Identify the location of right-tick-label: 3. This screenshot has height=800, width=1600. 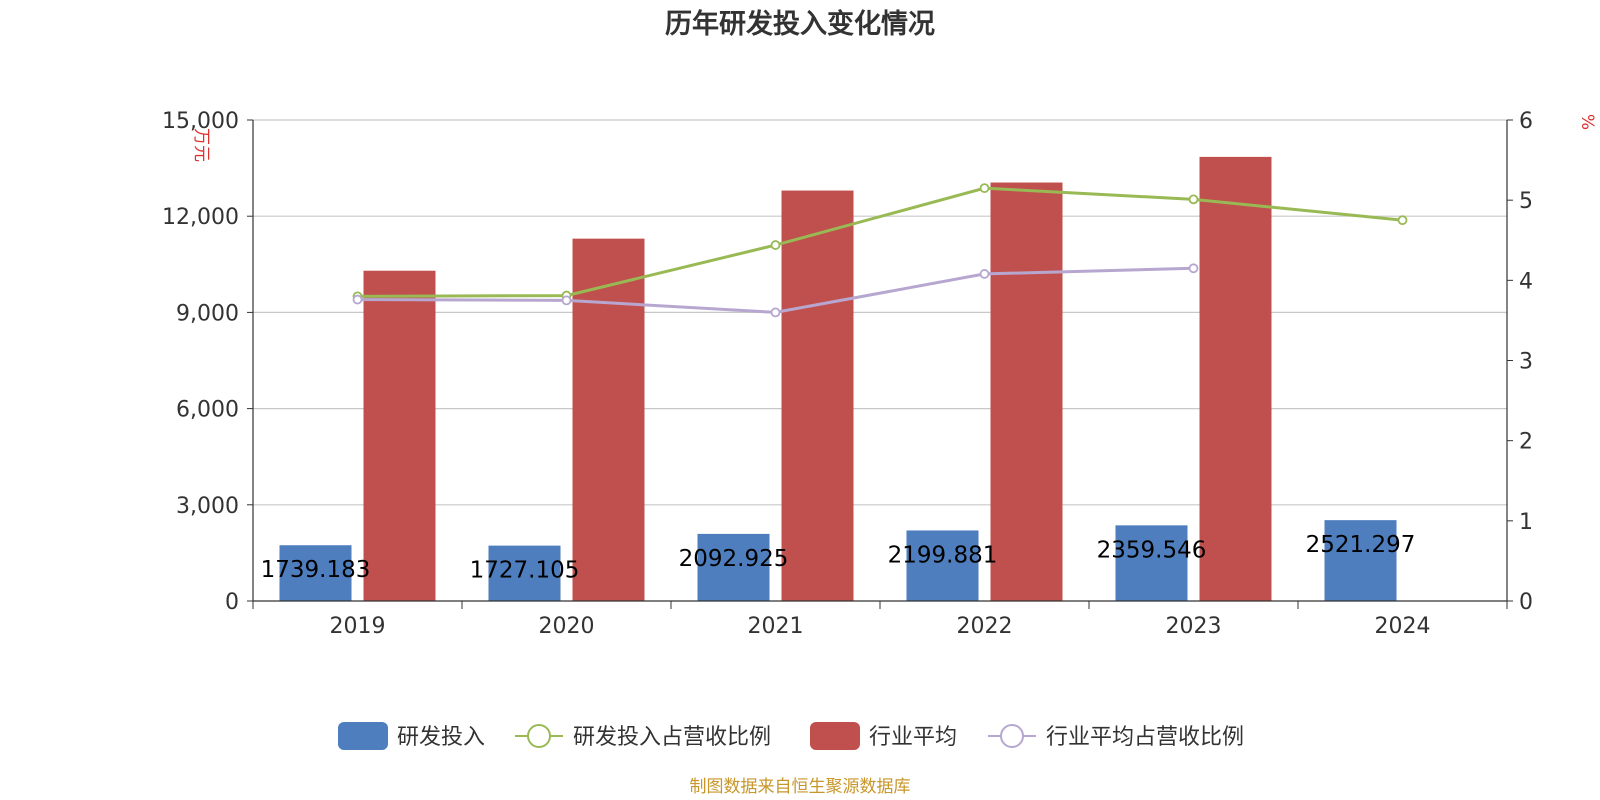
(1526, 362).